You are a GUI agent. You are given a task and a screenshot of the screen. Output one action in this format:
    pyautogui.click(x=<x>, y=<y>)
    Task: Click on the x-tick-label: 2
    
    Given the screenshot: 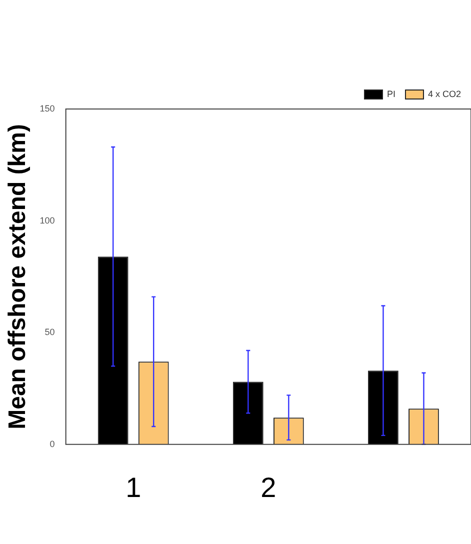 What is the action you would take?
    pyautogui.click(x=268, y=487)
    